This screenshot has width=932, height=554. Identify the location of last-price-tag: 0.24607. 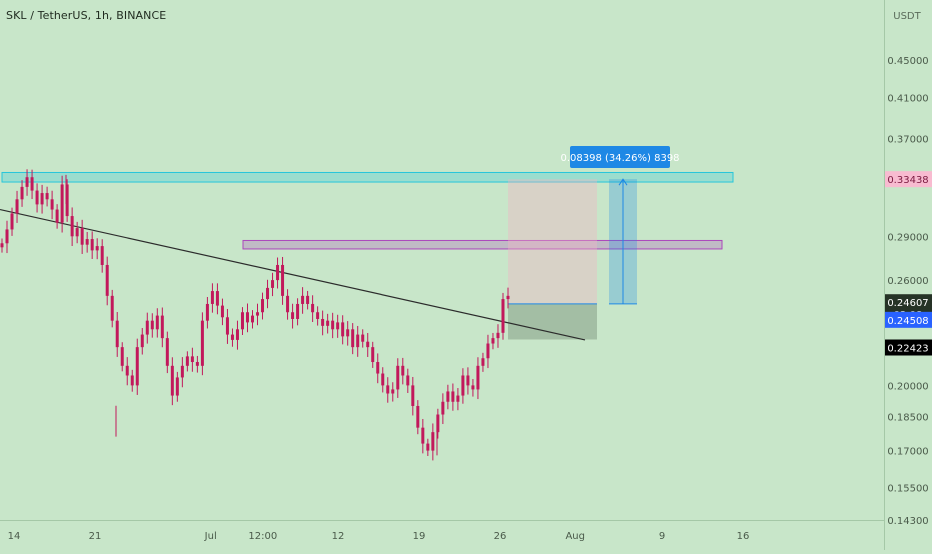
(907, 303).